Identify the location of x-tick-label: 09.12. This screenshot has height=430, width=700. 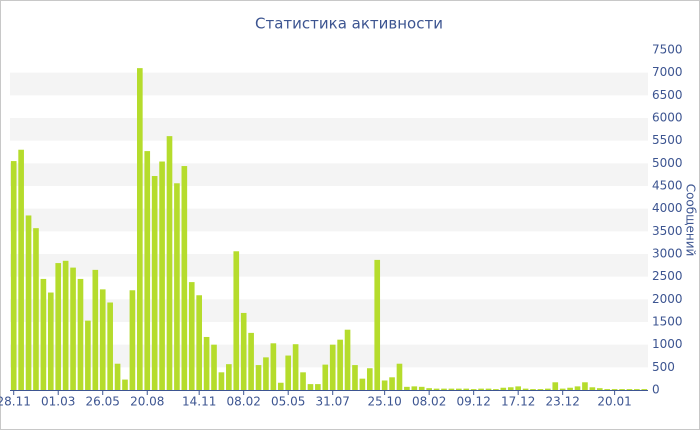
(473, 402).